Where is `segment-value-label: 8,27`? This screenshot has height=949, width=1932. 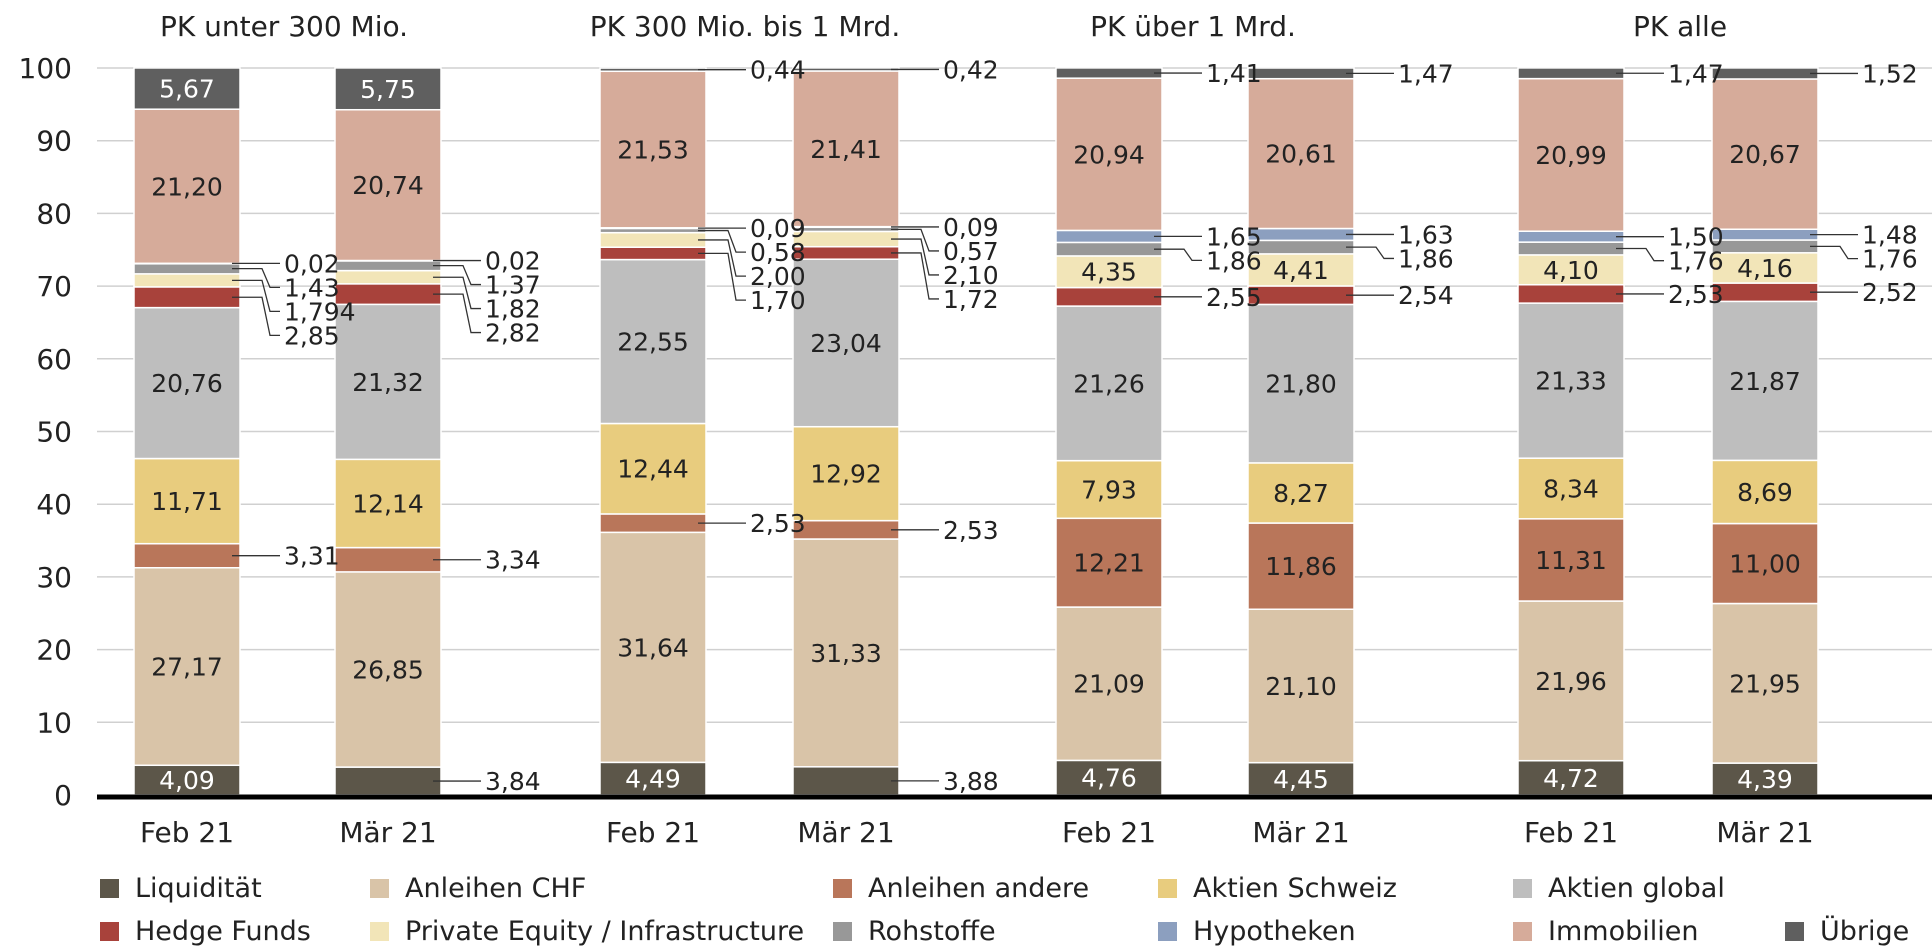
segment-value-label: 8,27 is located at coordinates (1301, 493).